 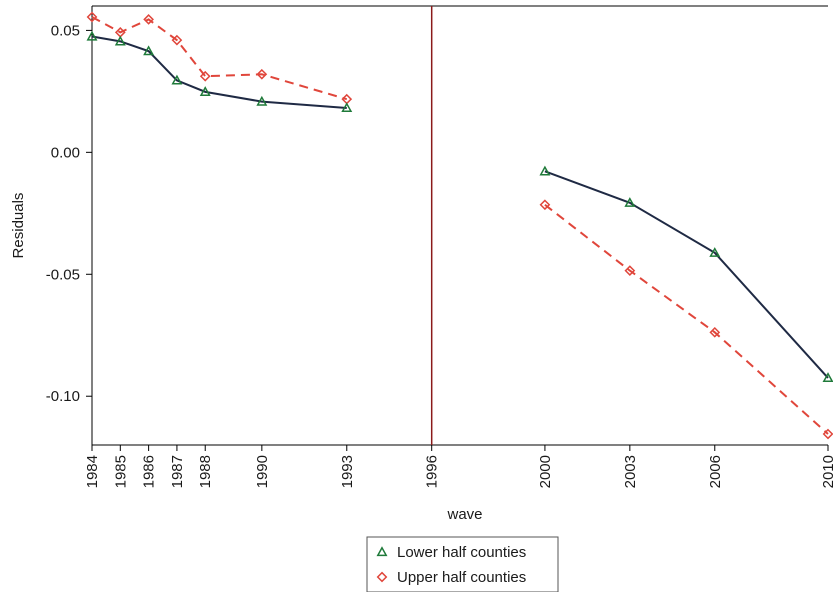 I want to click on y-axis-title: Residuals, so click(x=18, y=226).